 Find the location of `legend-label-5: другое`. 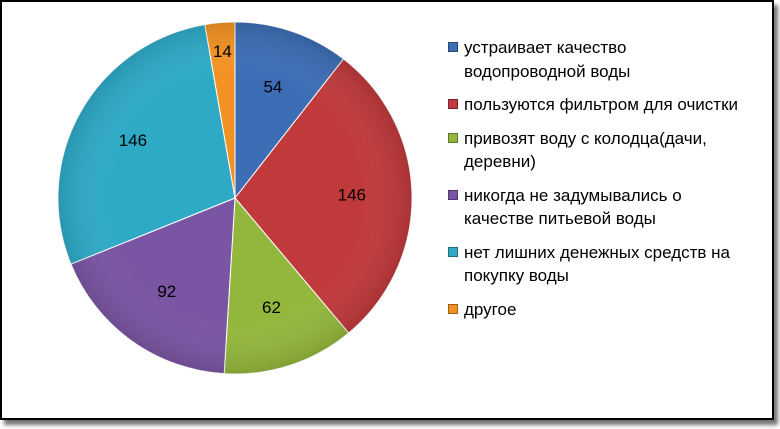

legend-label-5: другое is located at coordinates (490, 309).